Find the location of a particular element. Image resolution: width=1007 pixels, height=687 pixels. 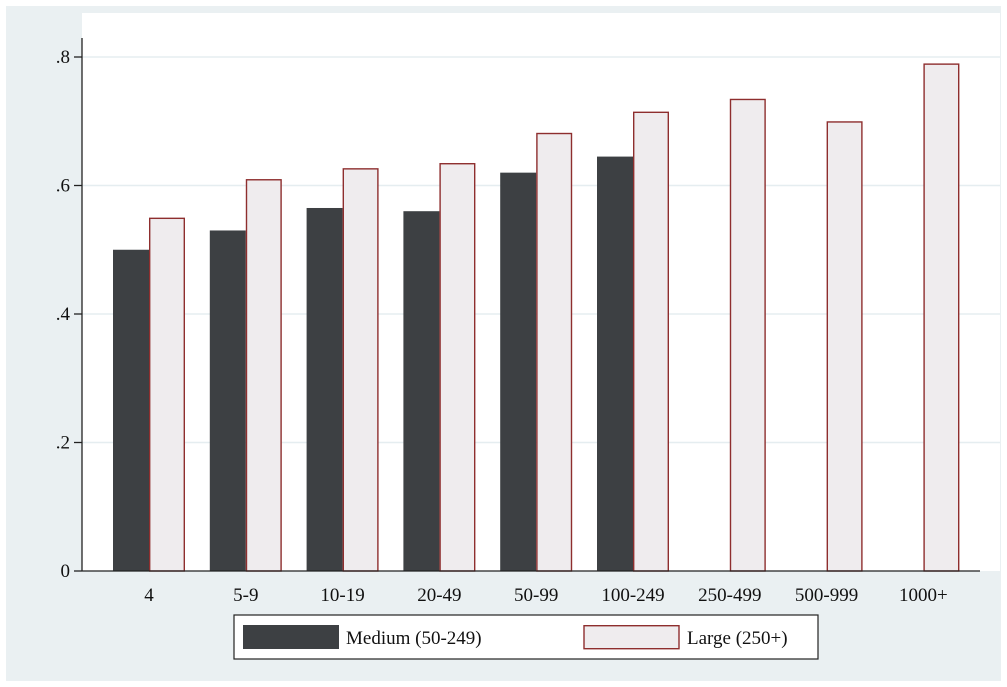

legend-label-large: Large (250+) is located at coordinates (737, 638).